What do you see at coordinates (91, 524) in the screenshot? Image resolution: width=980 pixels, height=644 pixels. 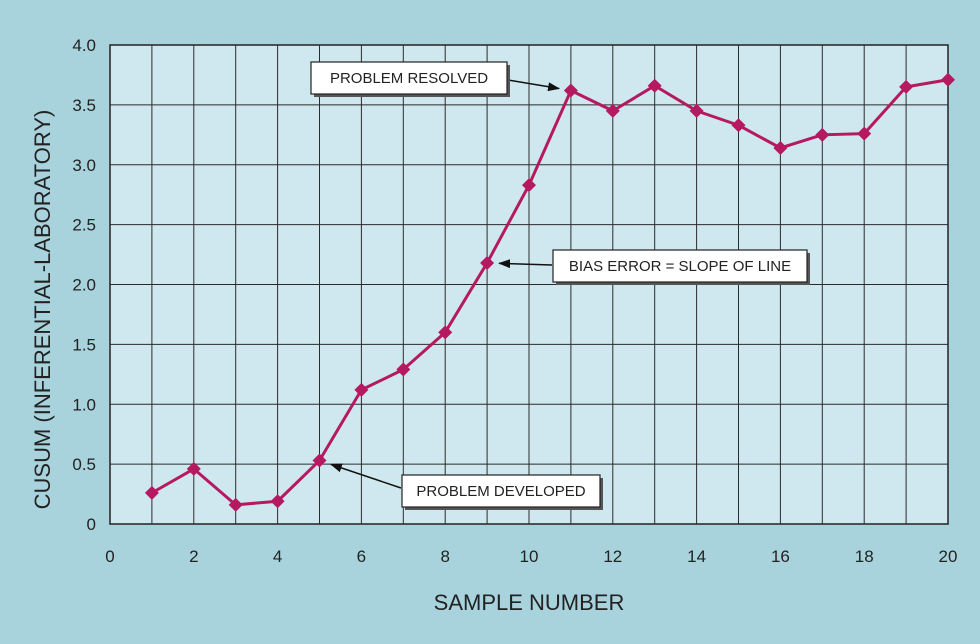 I see `y-tick-label: 0` at bounding box center [91, 524].